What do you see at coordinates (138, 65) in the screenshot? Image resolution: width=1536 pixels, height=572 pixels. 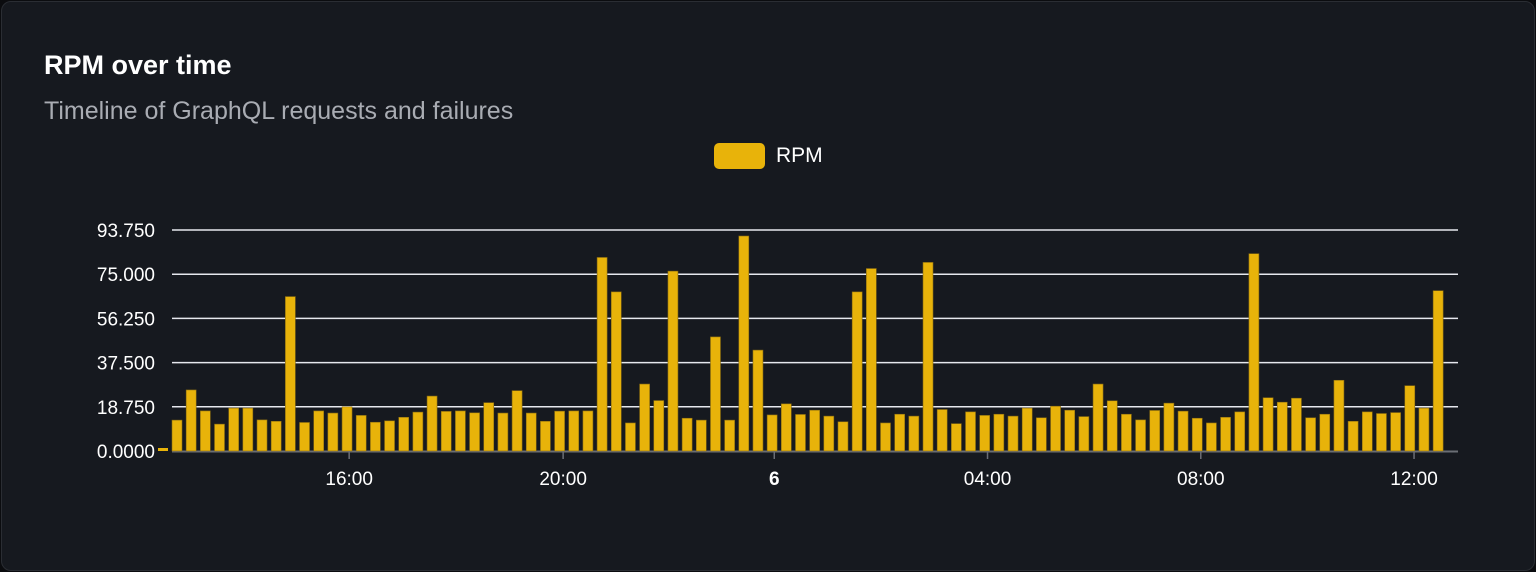 I see `chart-title: RPM over time` at bounding box center [138, 65].